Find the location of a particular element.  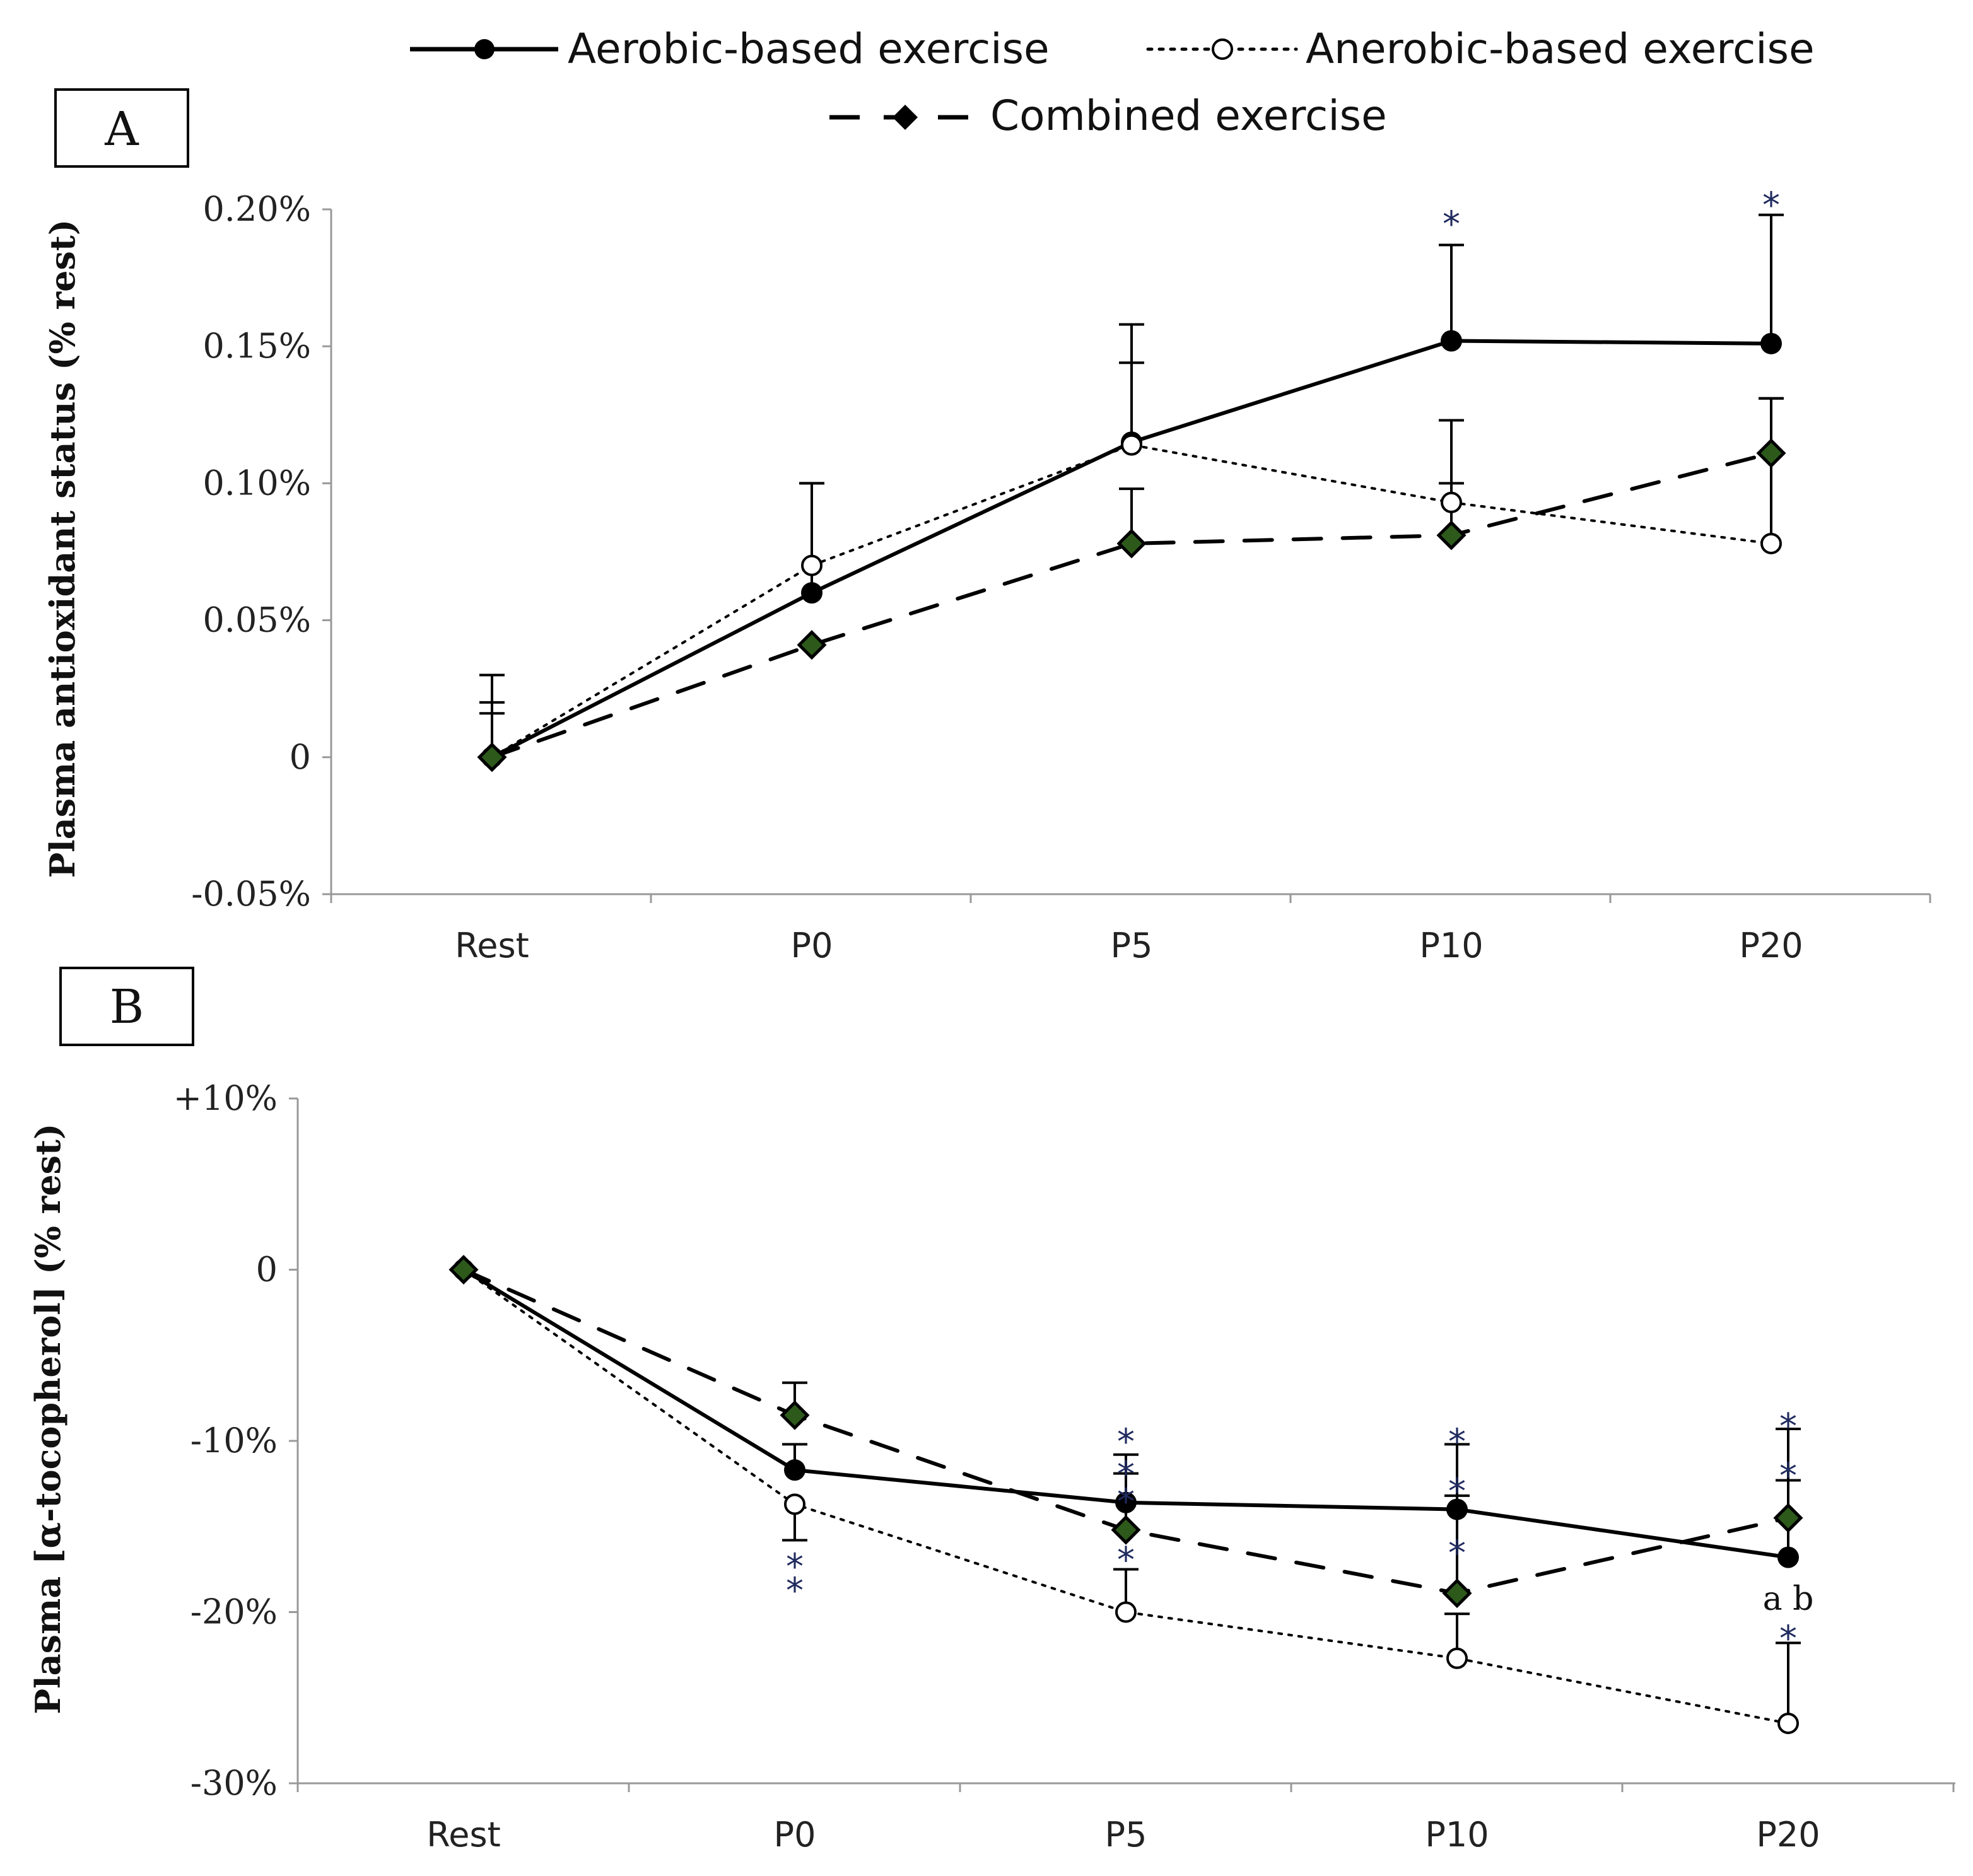

y-tick-label: -10% is located at coordinates (234, 1440).